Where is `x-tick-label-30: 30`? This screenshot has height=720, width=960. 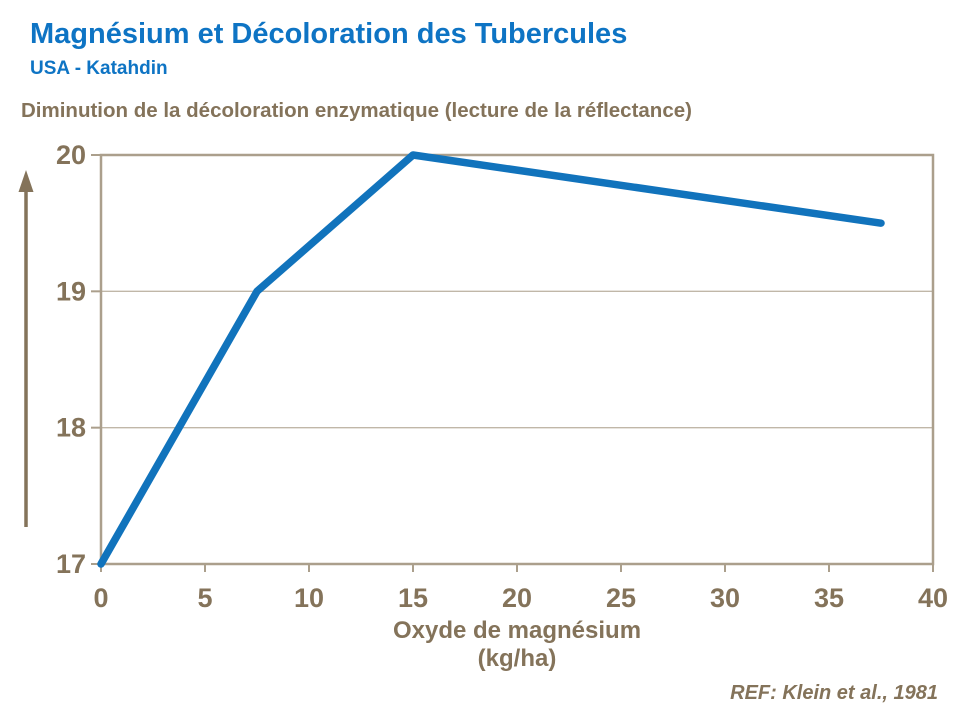
x-tick-label-30: 30 is located at coordinates (725, 598).